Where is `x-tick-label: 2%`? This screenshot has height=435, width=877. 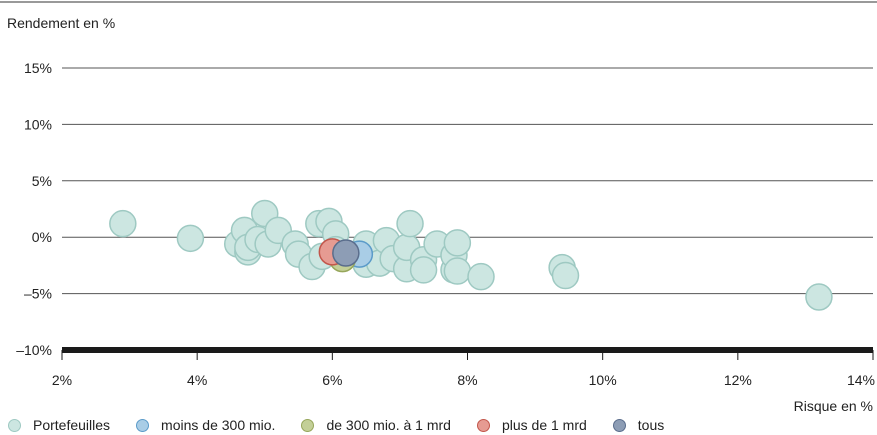
x-tick-label: 2% is located at coordinates (62, 380).